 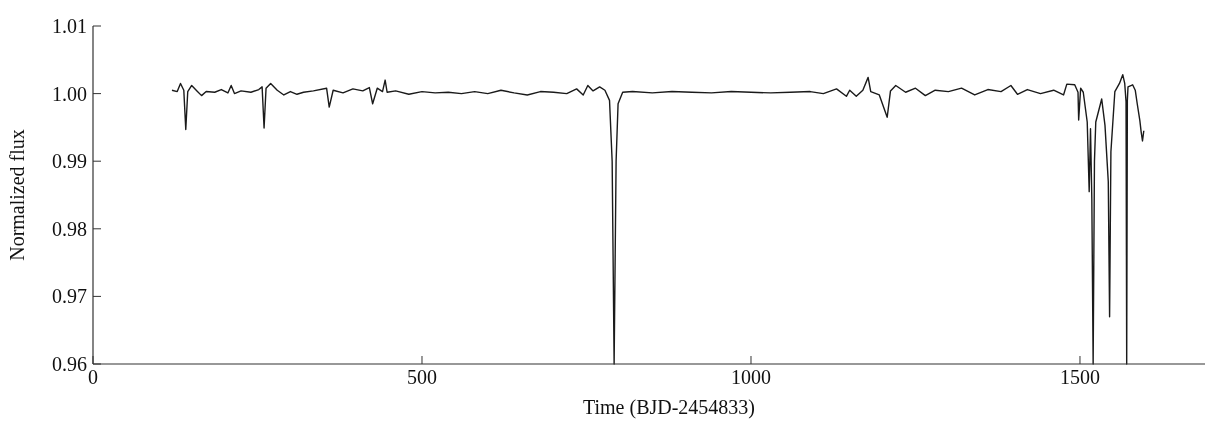 I want to click on x-tick-label: 0, so click(x=93, y=377).